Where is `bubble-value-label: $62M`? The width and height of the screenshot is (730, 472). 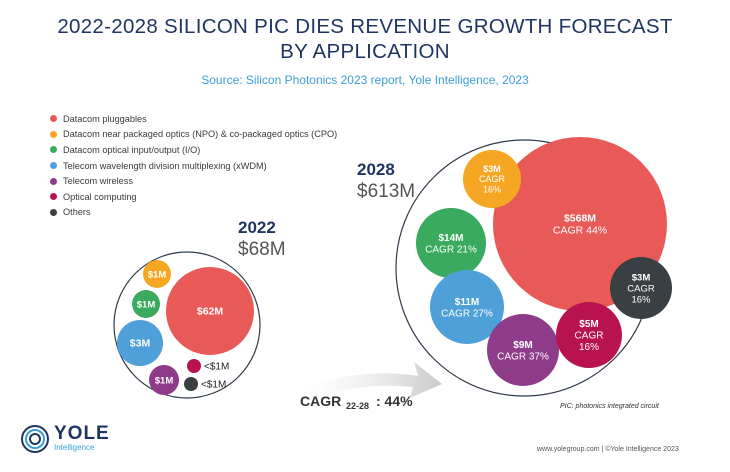 bubble-value-label: $62M is located at coordinates (210, 312).